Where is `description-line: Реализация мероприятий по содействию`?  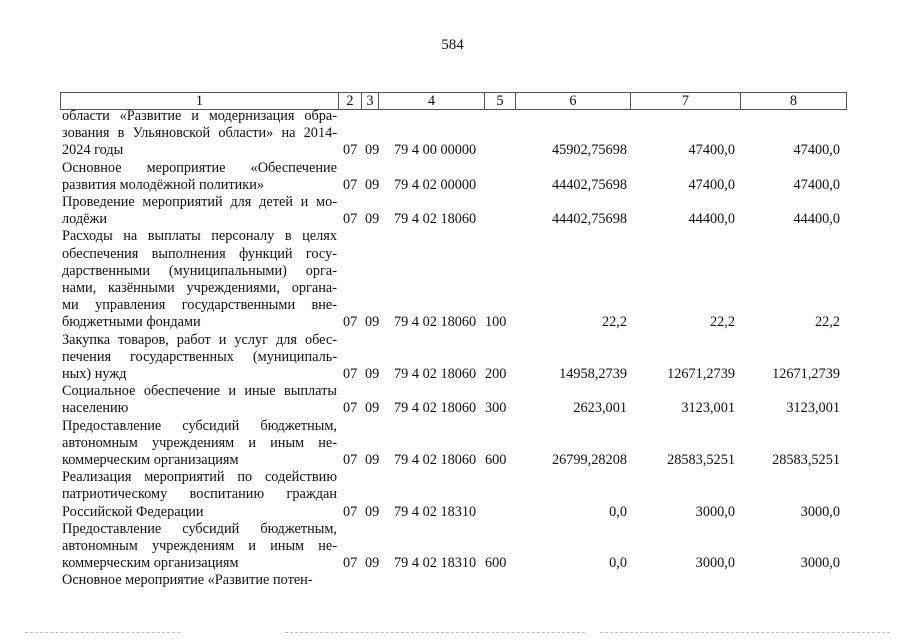
description-line: Реализация мероприятий по содействию is located at coordinates (199, 477).